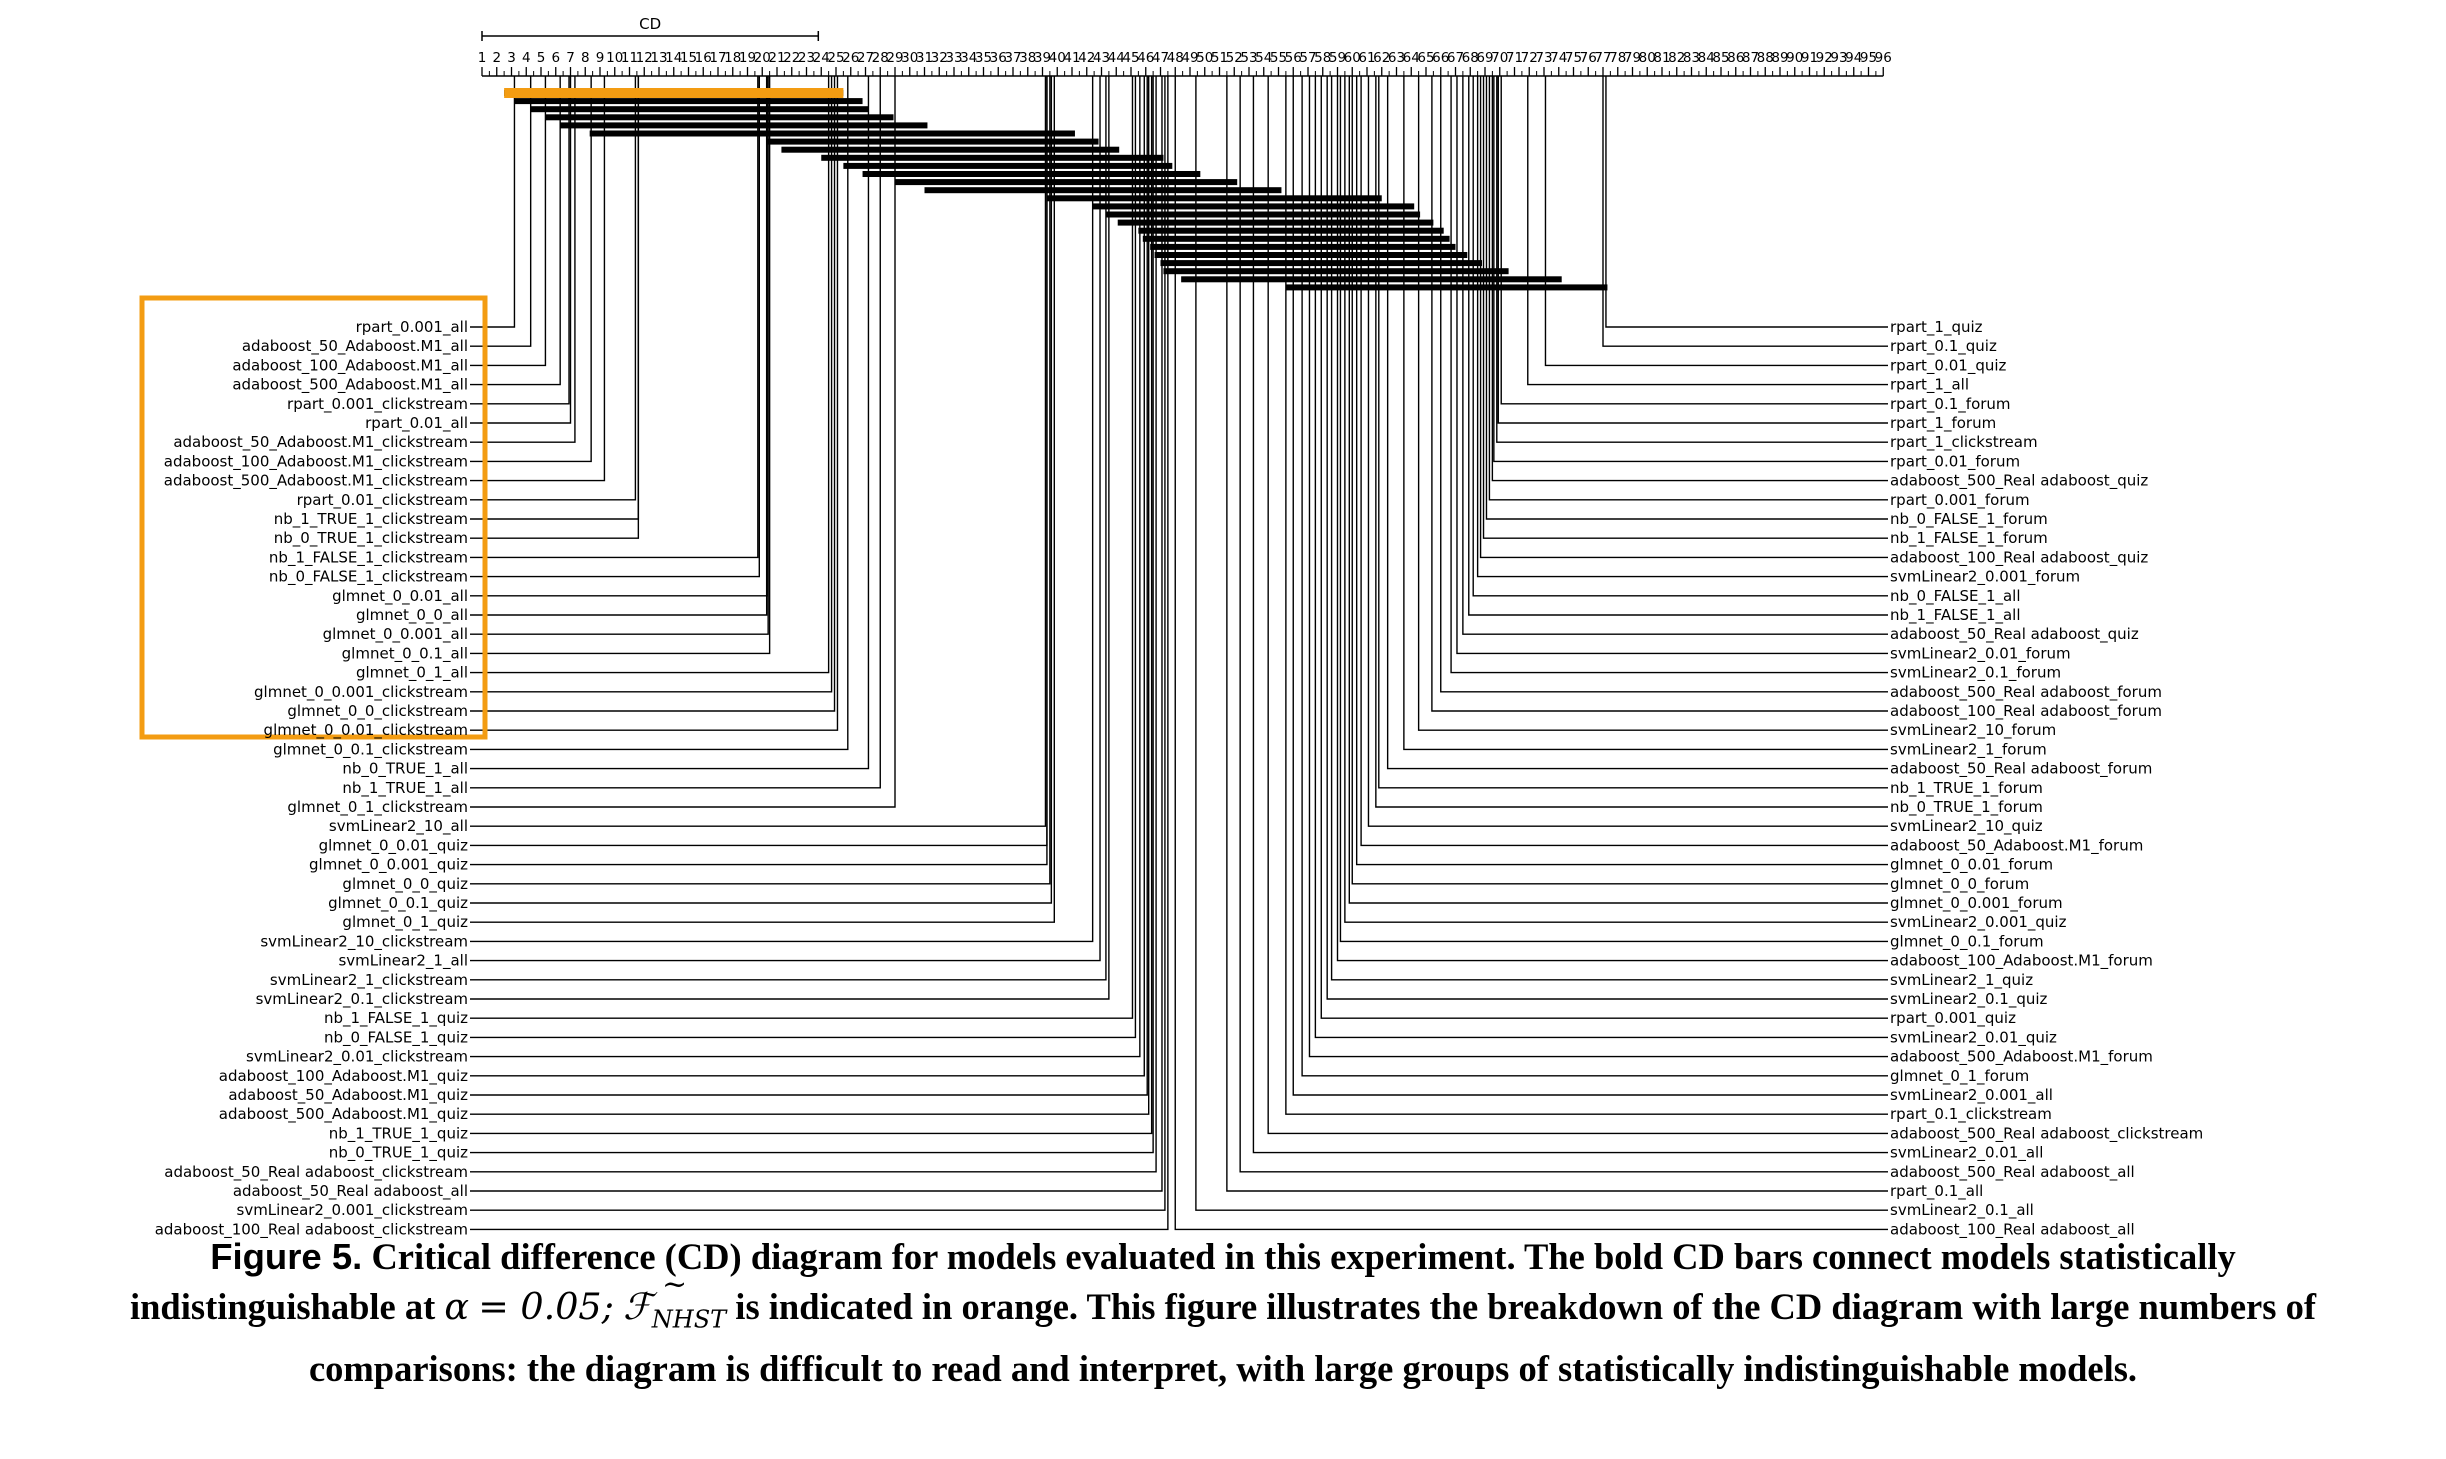  What do you see at coordinates (1868, 58) in the screenshot?
I see `axis-tick-label: 95` at bounding box center [1868, 58].